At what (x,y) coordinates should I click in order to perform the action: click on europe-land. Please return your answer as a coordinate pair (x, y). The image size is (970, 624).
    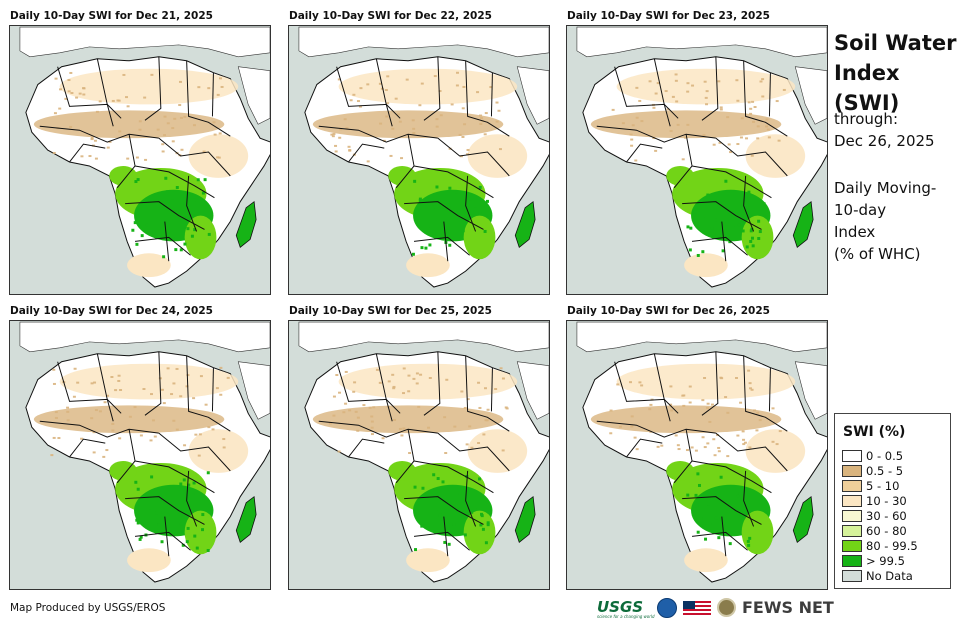
    Looking at the image, I should click on (701, 42).